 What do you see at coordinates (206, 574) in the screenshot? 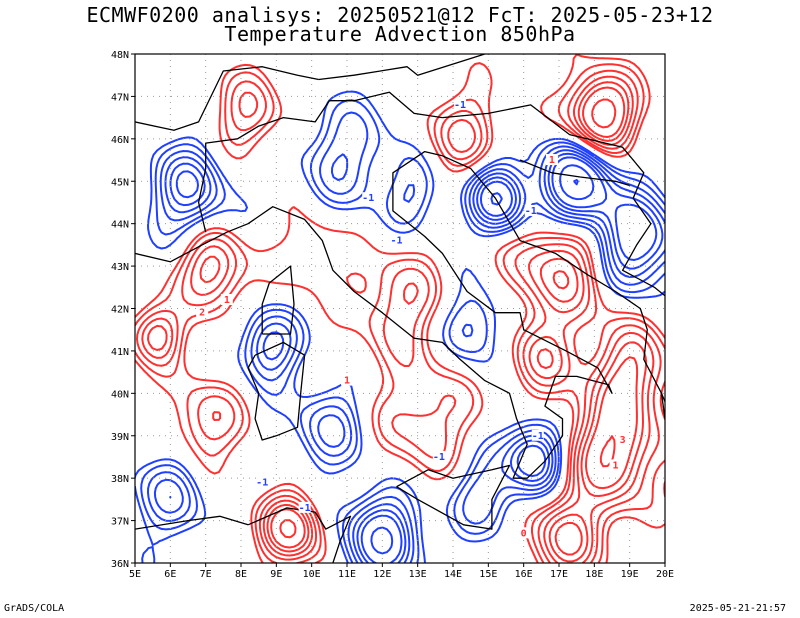
I see `lon-label: 7E` at bounding box center [206, 574].